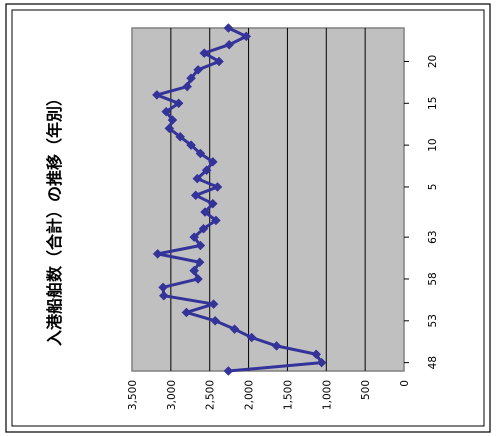  I want to click on value-tick-label: 1,500, so click(288, 395).